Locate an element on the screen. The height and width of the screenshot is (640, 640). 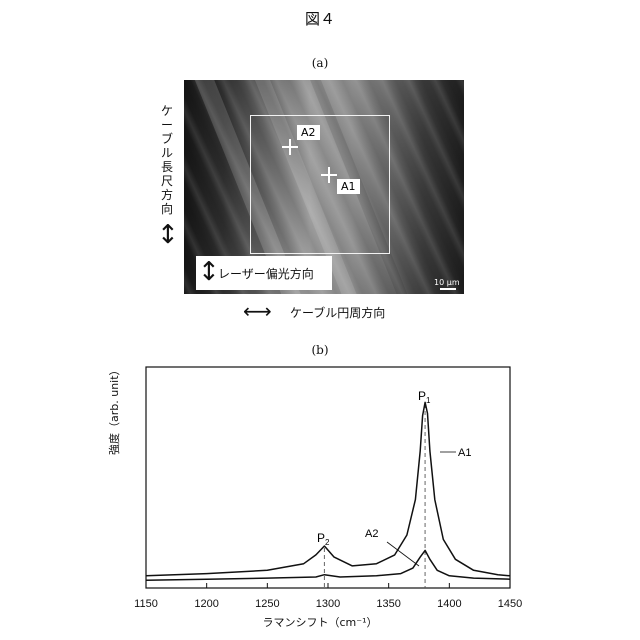
series-line-a2 is located at coordinates (328, 565).